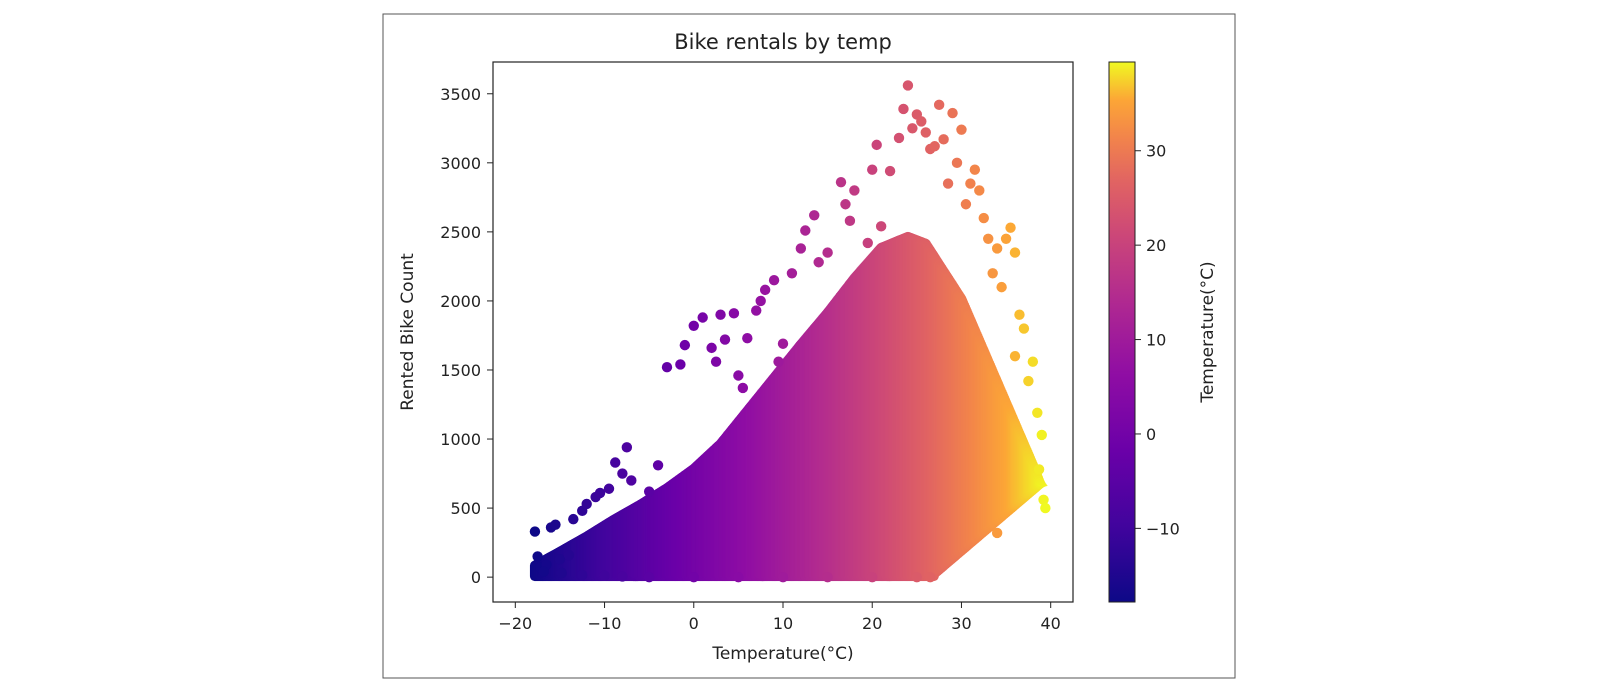  Describe the element at coordinates (1156, 340) in the screenshot. I see `colorbar-tick-label: 10` at that location.